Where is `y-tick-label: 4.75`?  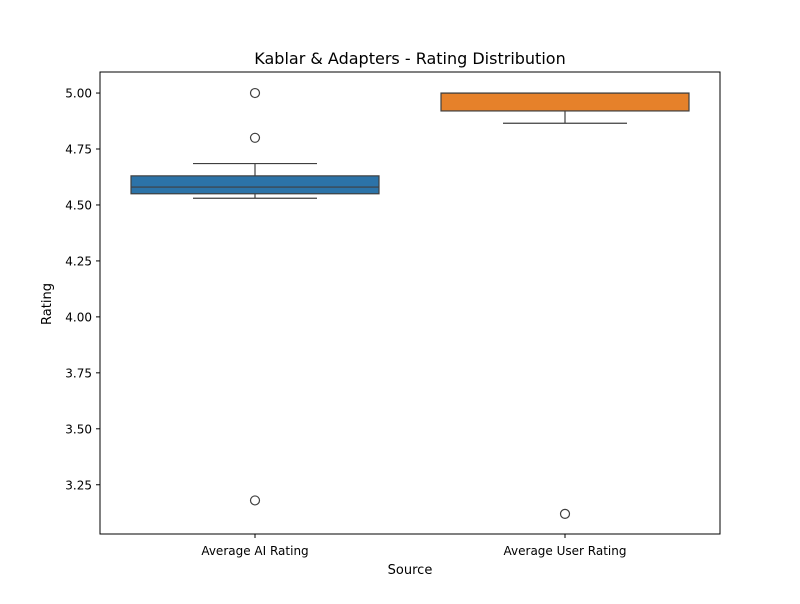
y-tick-label: 4.75 is located at coordinates (78, 150).